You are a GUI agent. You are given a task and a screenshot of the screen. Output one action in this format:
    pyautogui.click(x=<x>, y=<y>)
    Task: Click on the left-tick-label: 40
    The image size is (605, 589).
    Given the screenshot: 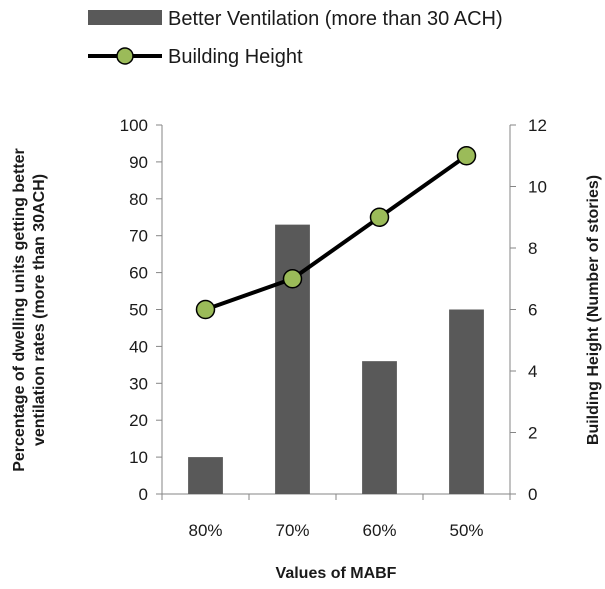 What is the action you would take?
    pyautogui.click(x=138, y=346)
    